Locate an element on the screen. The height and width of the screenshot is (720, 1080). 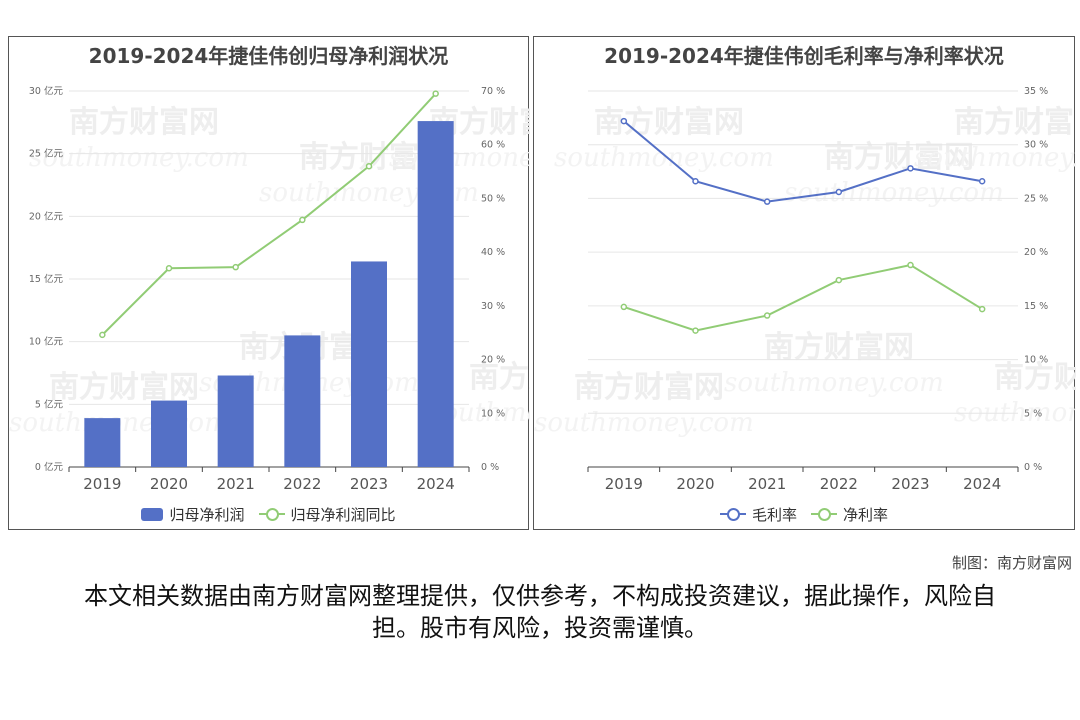
y-left-tick-label: 0 亿元 is located at coordinates (49, 467).